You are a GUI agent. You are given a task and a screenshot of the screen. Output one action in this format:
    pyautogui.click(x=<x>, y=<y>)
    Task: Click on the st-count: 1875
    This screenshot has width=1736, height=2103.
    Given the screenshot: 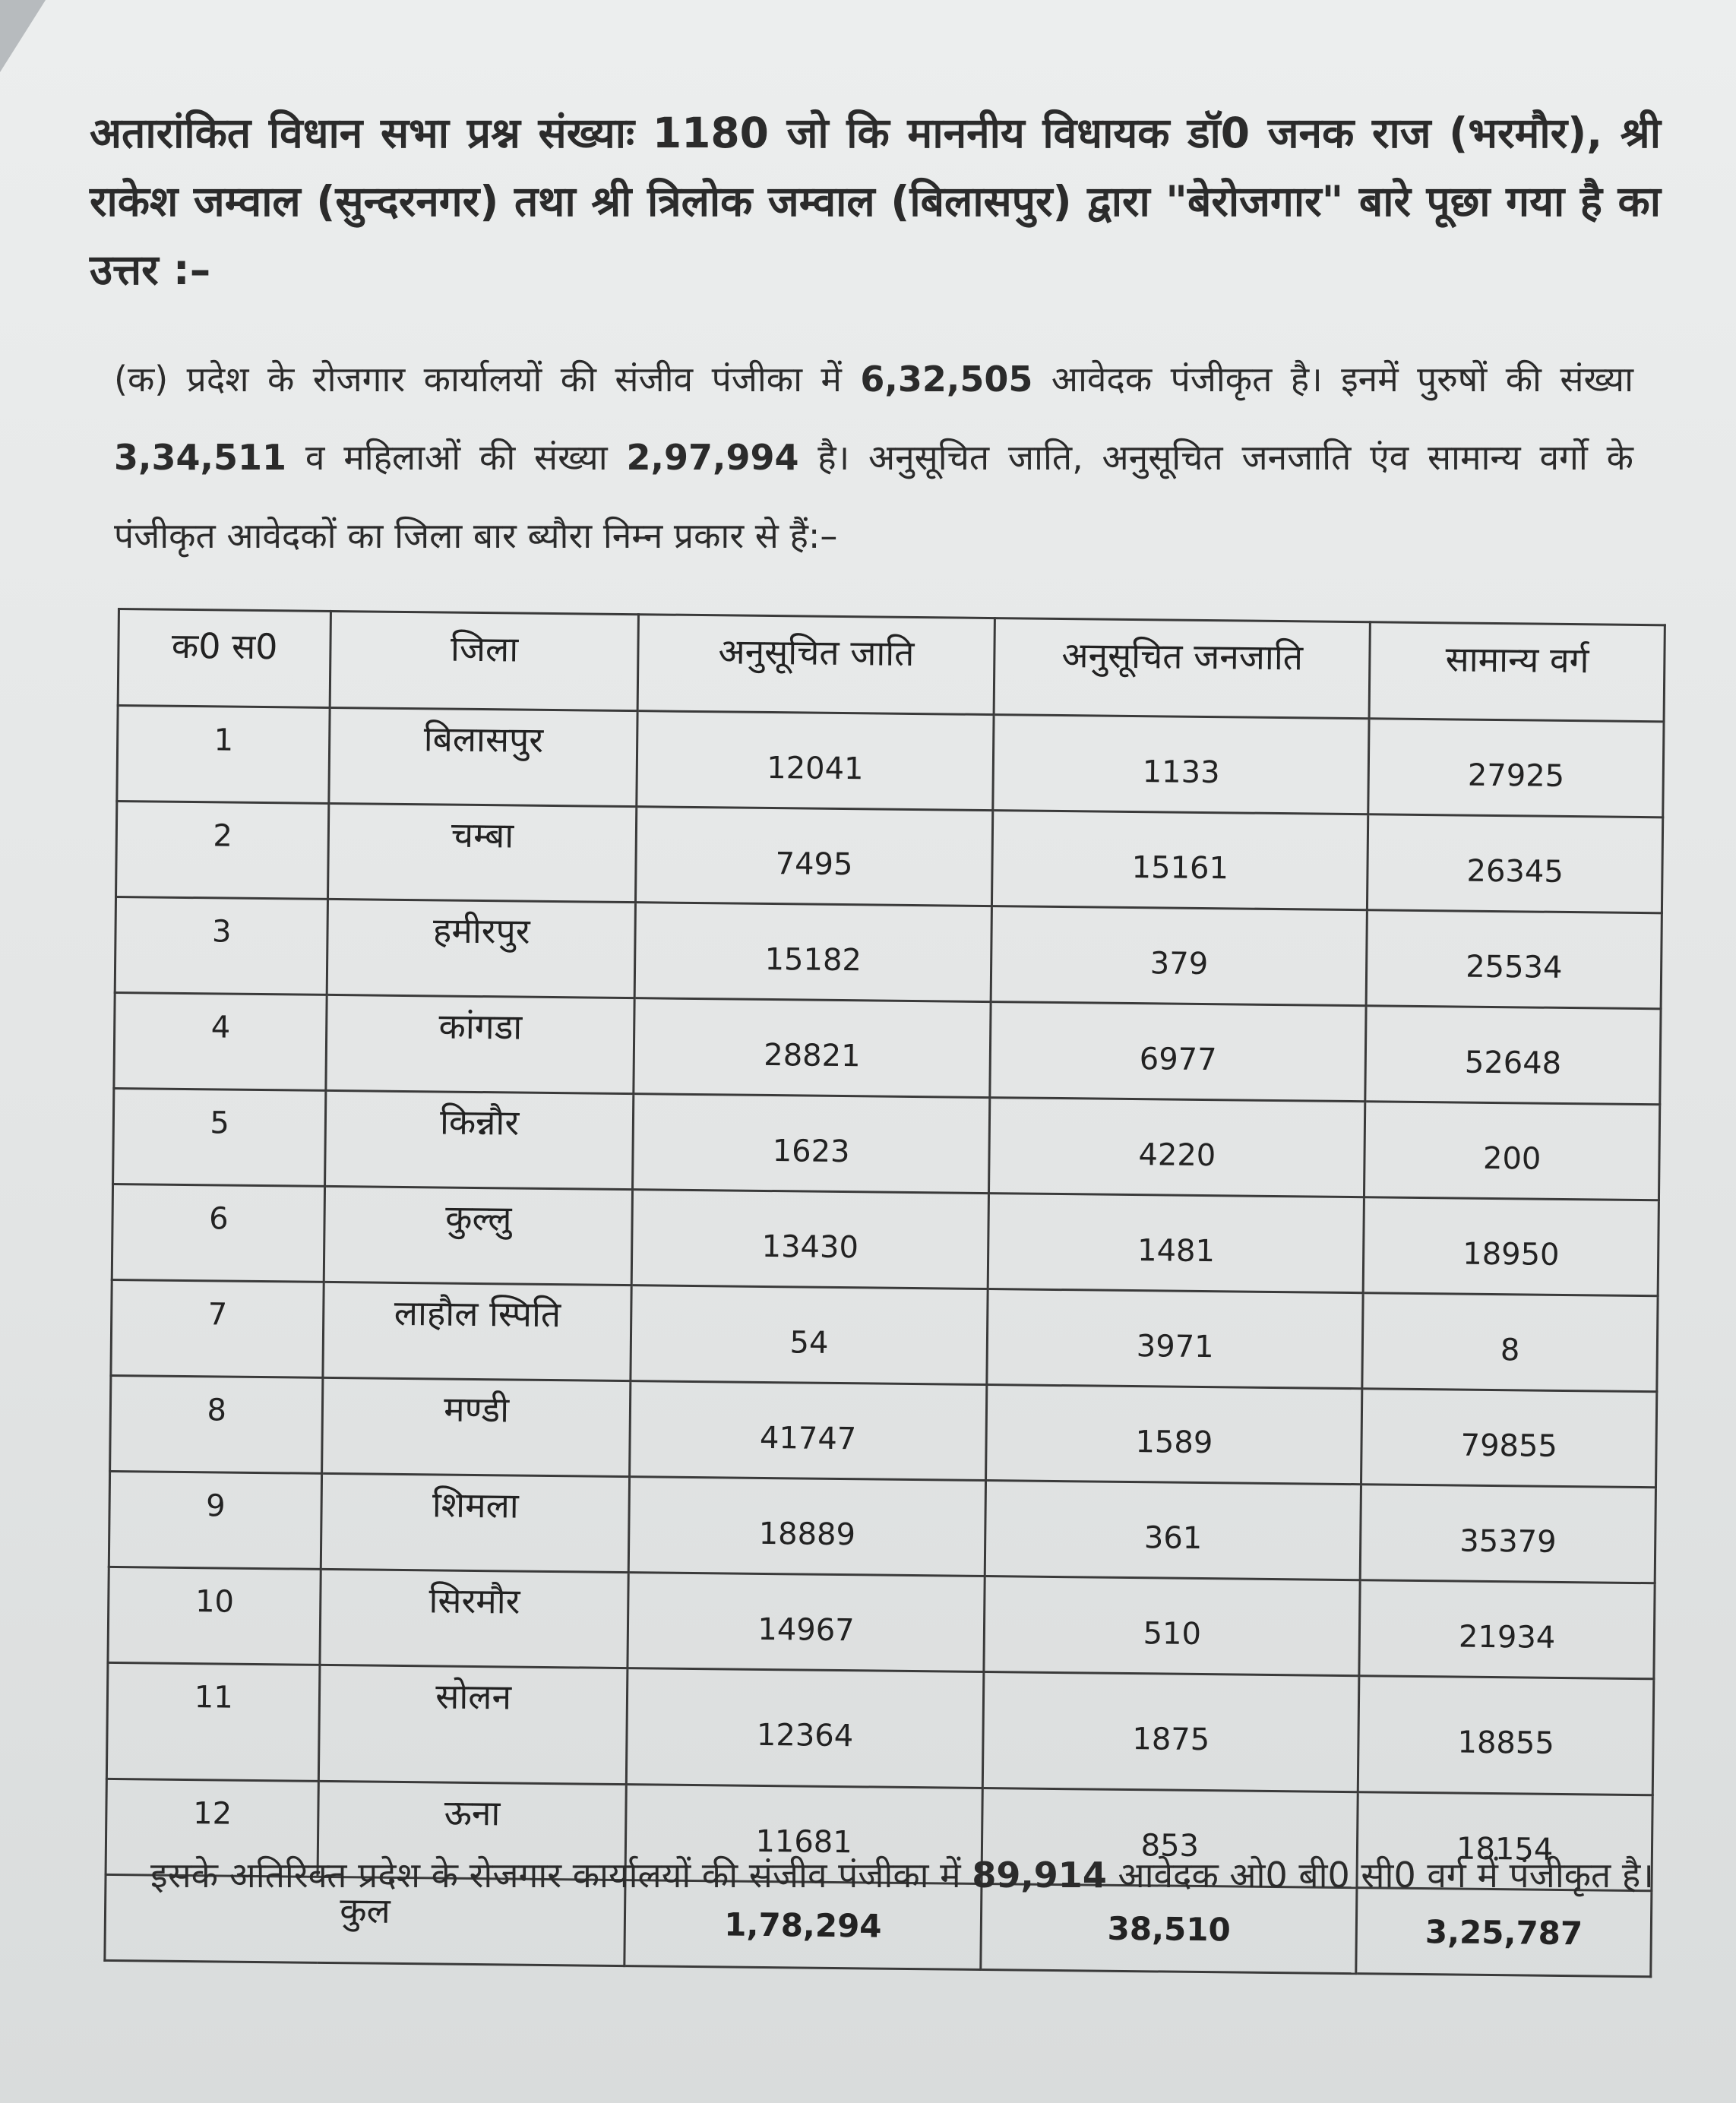 What is the action you would take?
    pyautogui.click(x=1171, y=1732)
    